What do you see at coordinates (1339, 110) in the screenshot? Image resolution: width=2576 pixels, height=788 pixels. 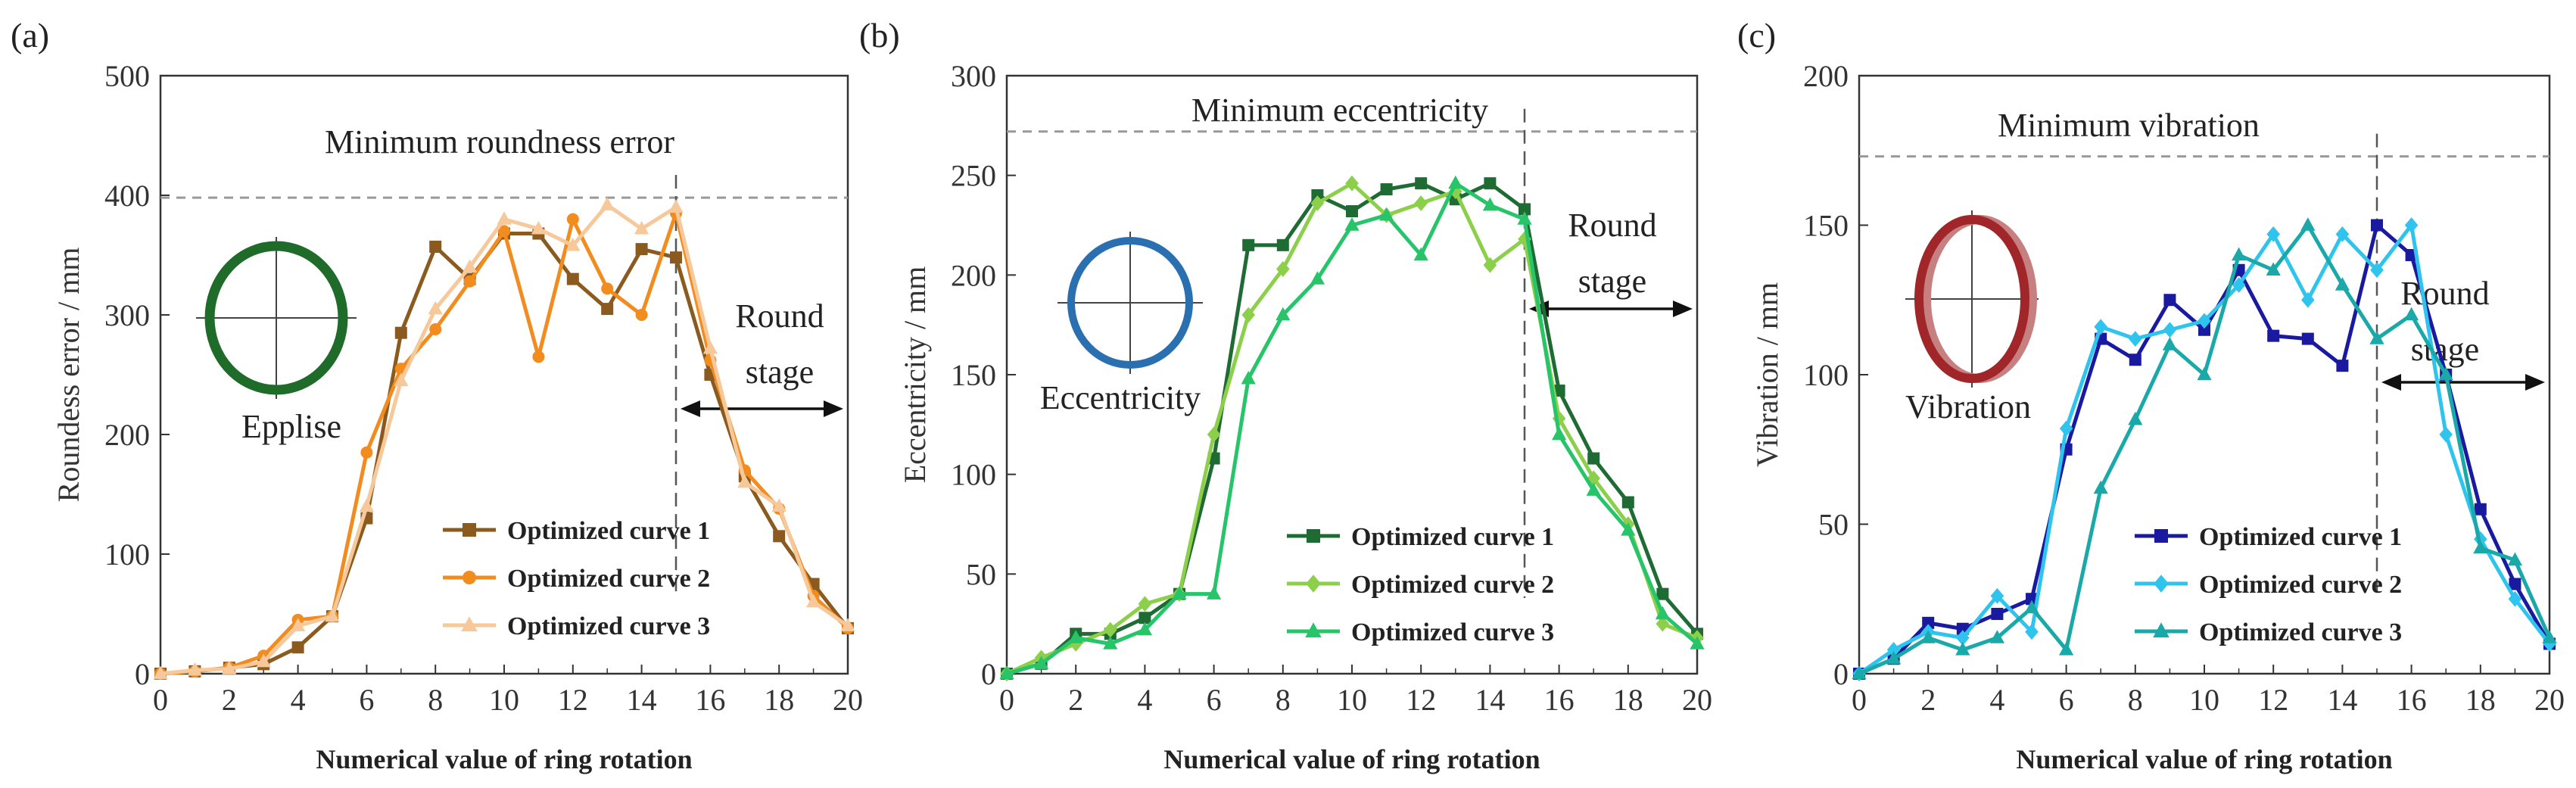 I see `reference-label: Minimum eccentricity` at bounding box center [1339, 110].